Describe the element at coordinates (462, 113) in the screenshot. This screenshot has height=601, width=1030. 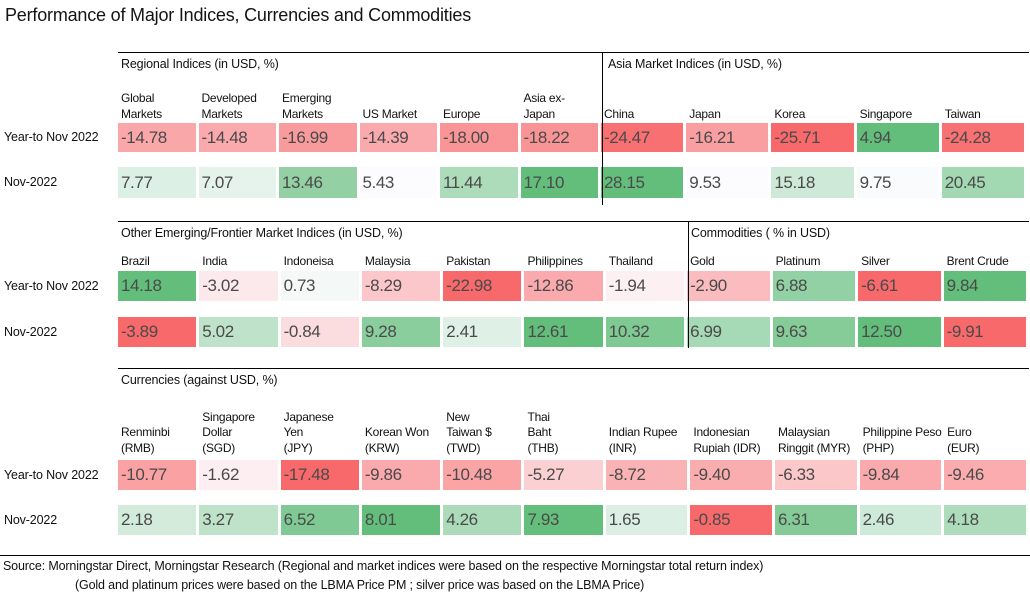
I see `column-header: Europe` at that location.